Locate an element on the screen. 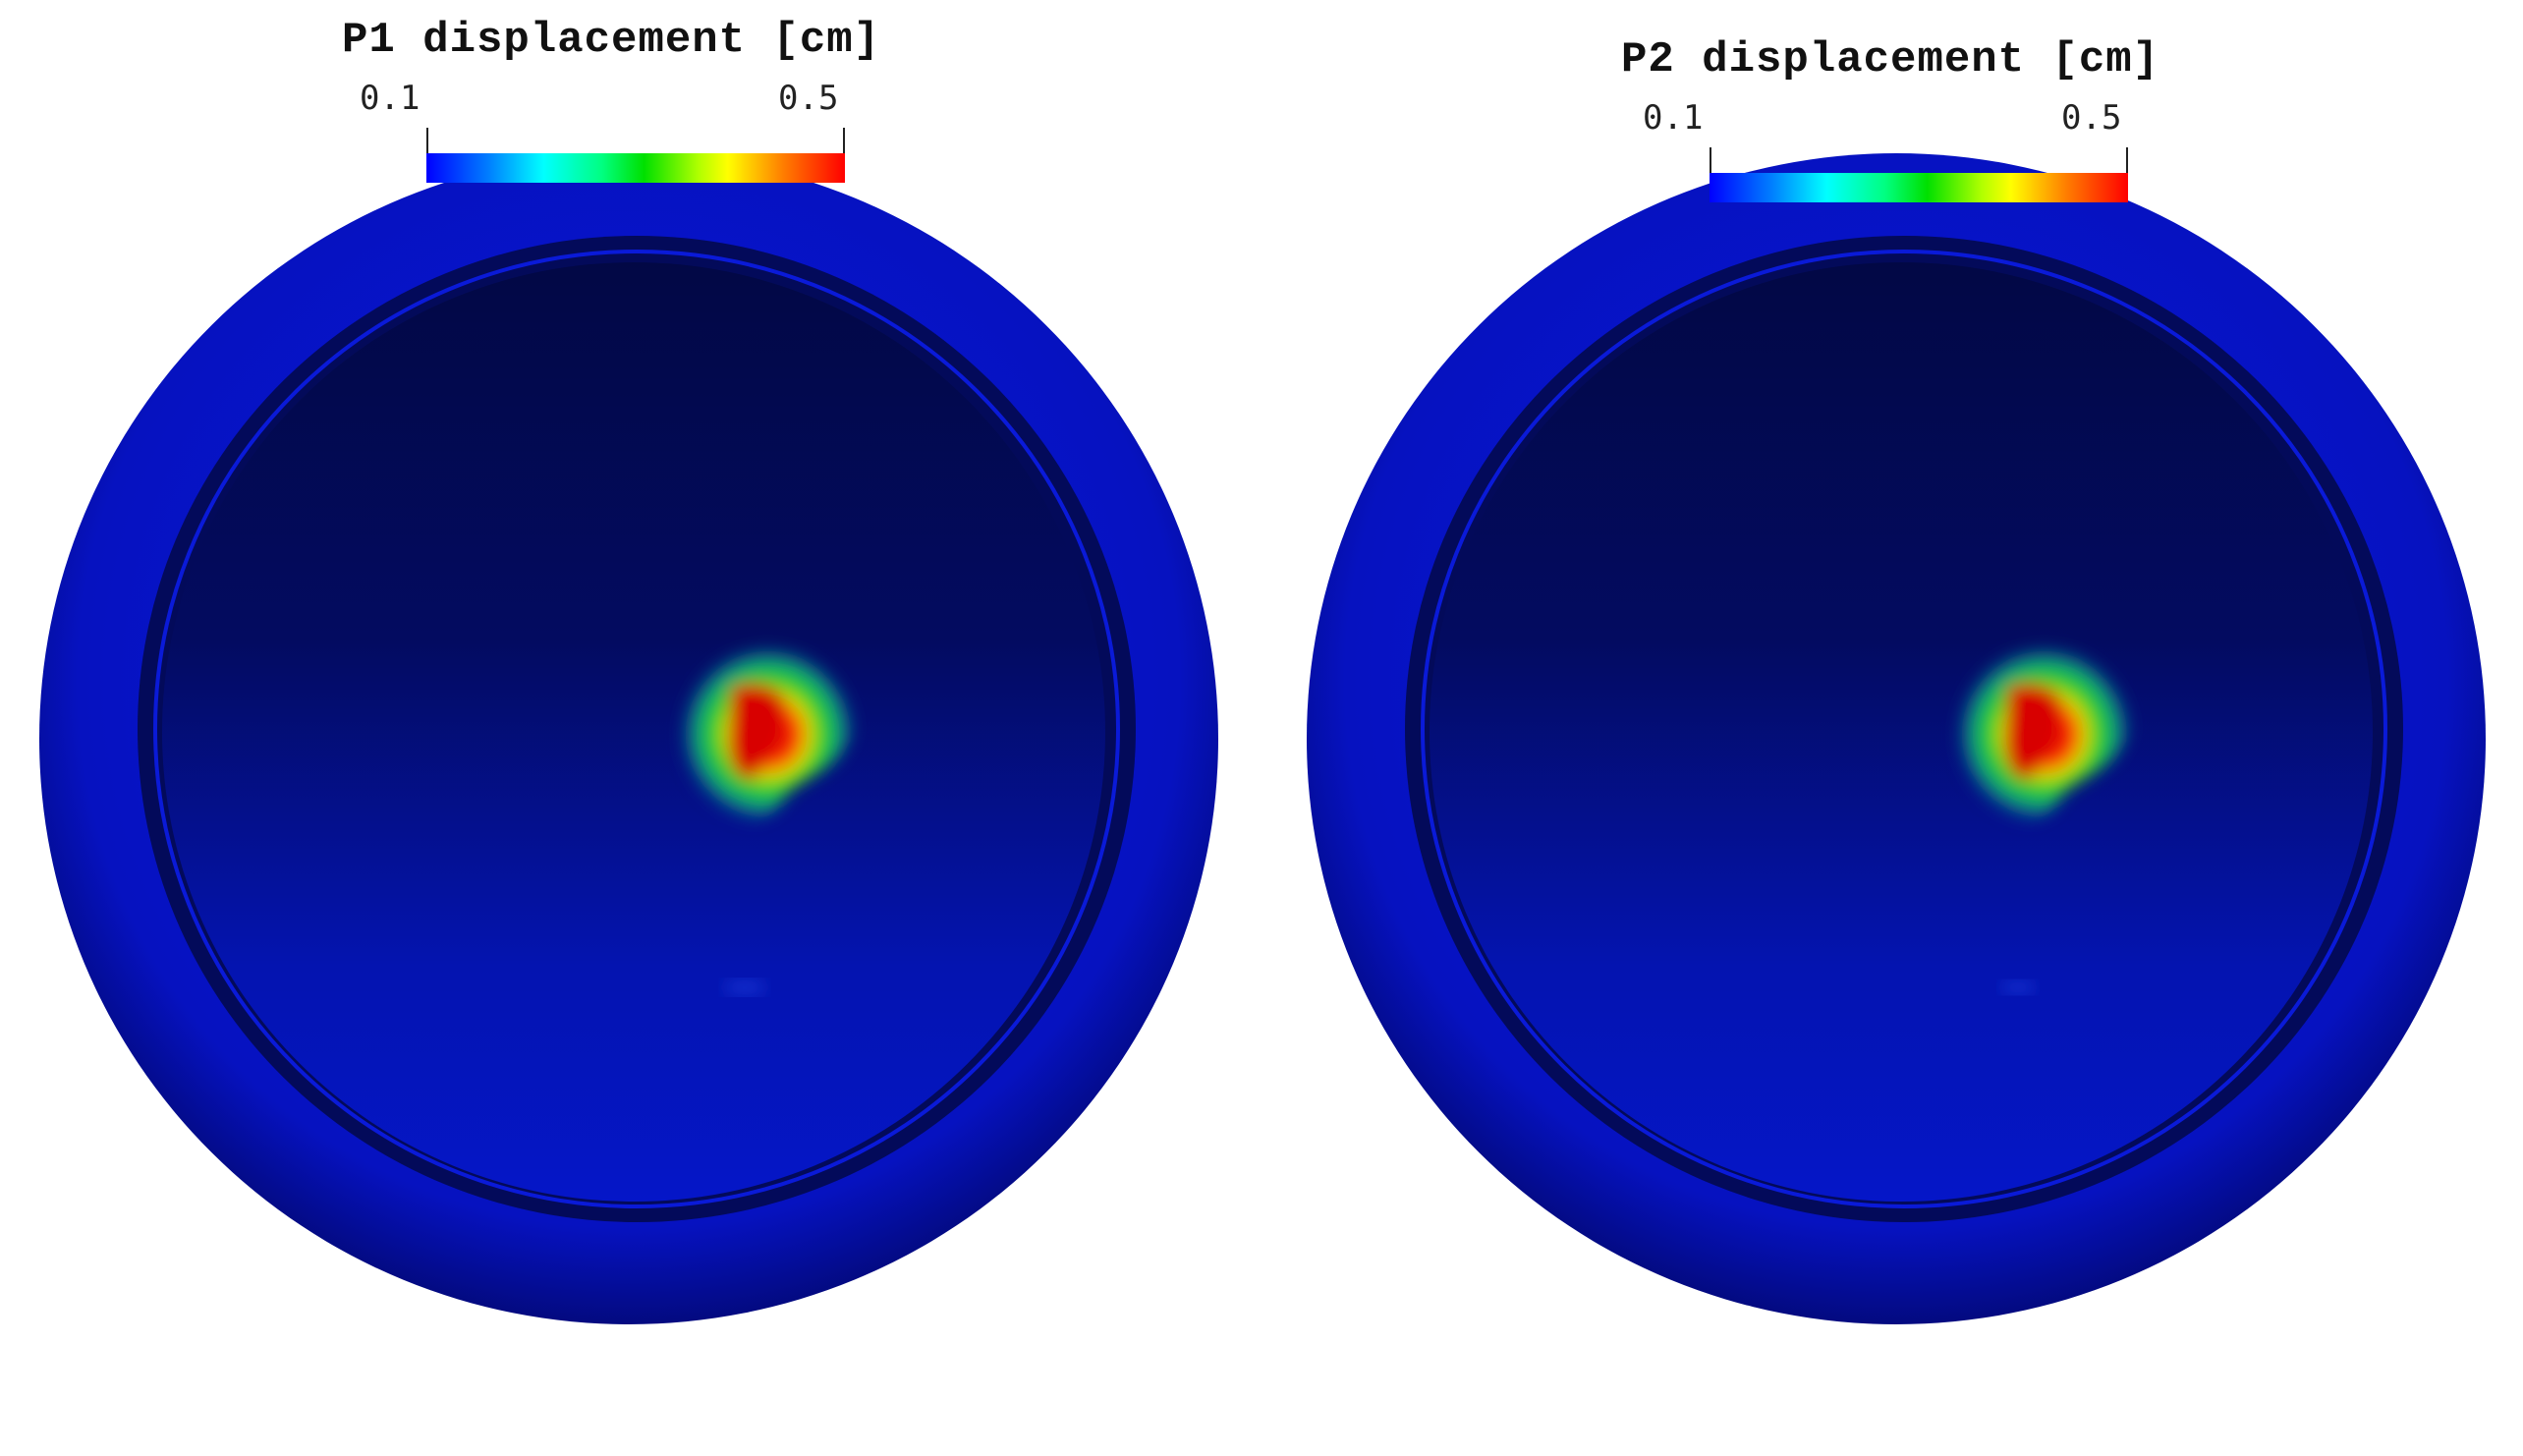 This screenshot has width=2523, height=1456. colorbar-max-label-p2: 0.5 is located at coordinates (2091, 118).